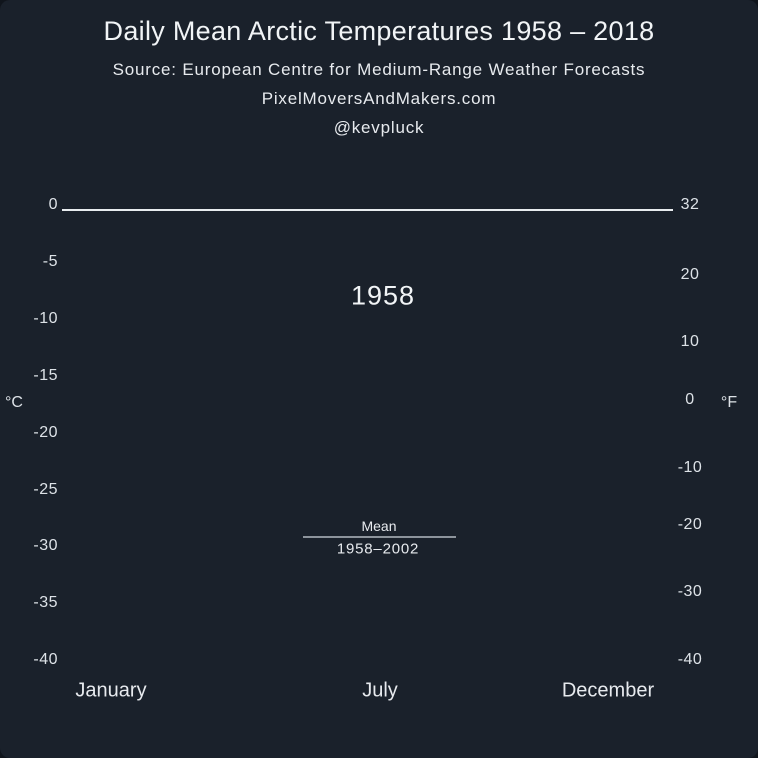 The height and width of the screenshot is (758, 758). I want to click on x-tick-january: January, so click(111, 690).